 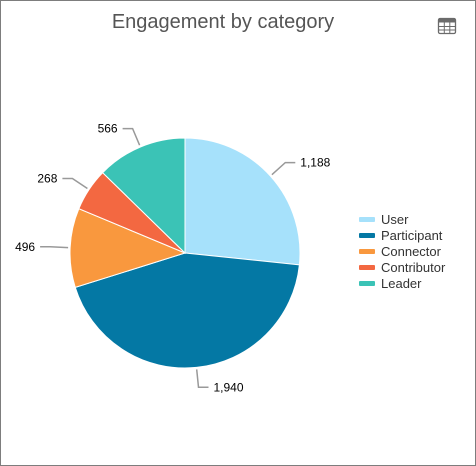 What do you see at coordinates (229, 387) in the screenshot?
I see `data-label-participant: 1,940` at bounding box center [229, 387].